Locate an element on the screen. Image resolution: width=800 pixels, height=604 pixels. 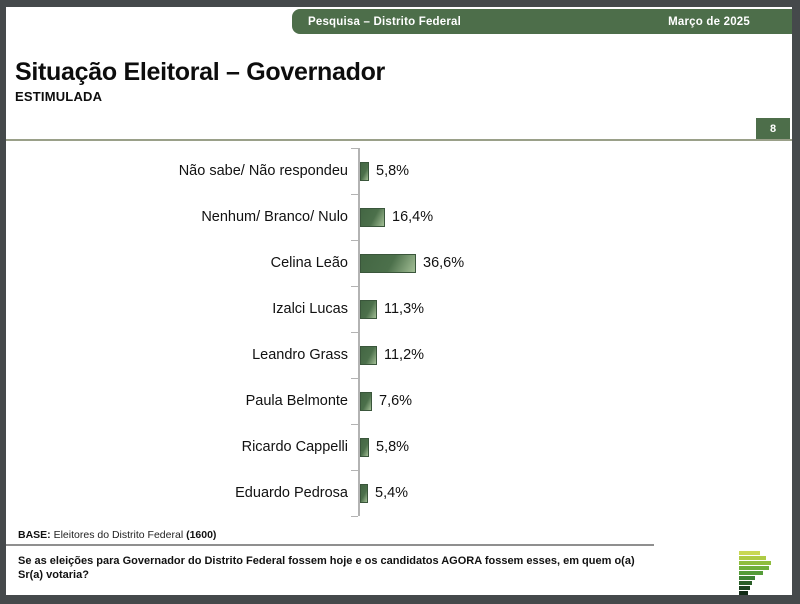
header-date-label: Março de 2025 is located at coordinates (709, 21).